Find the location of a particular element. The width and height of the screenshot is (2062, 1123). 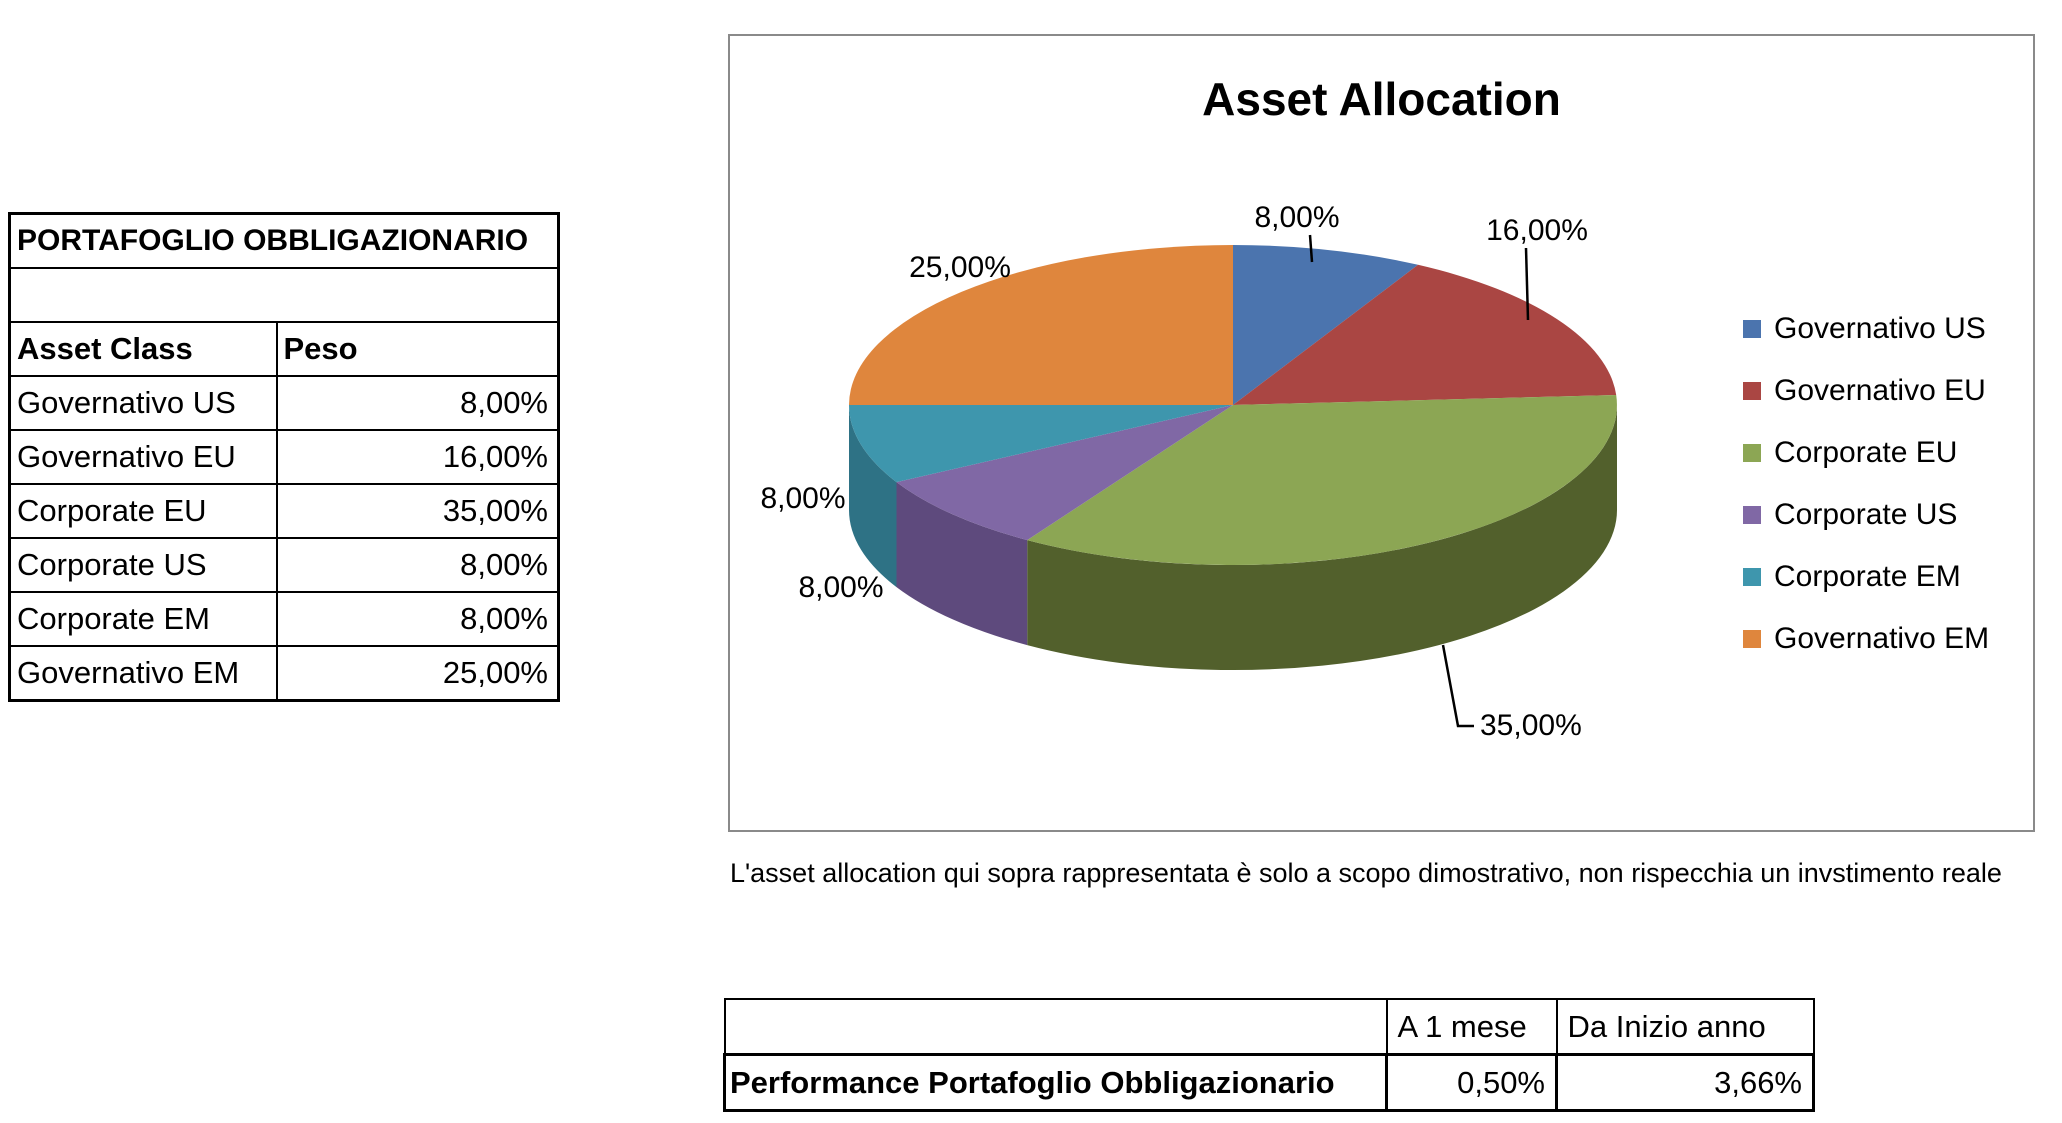

table-row: Corporate EM 8,00% is located at coordinates (284, 619).